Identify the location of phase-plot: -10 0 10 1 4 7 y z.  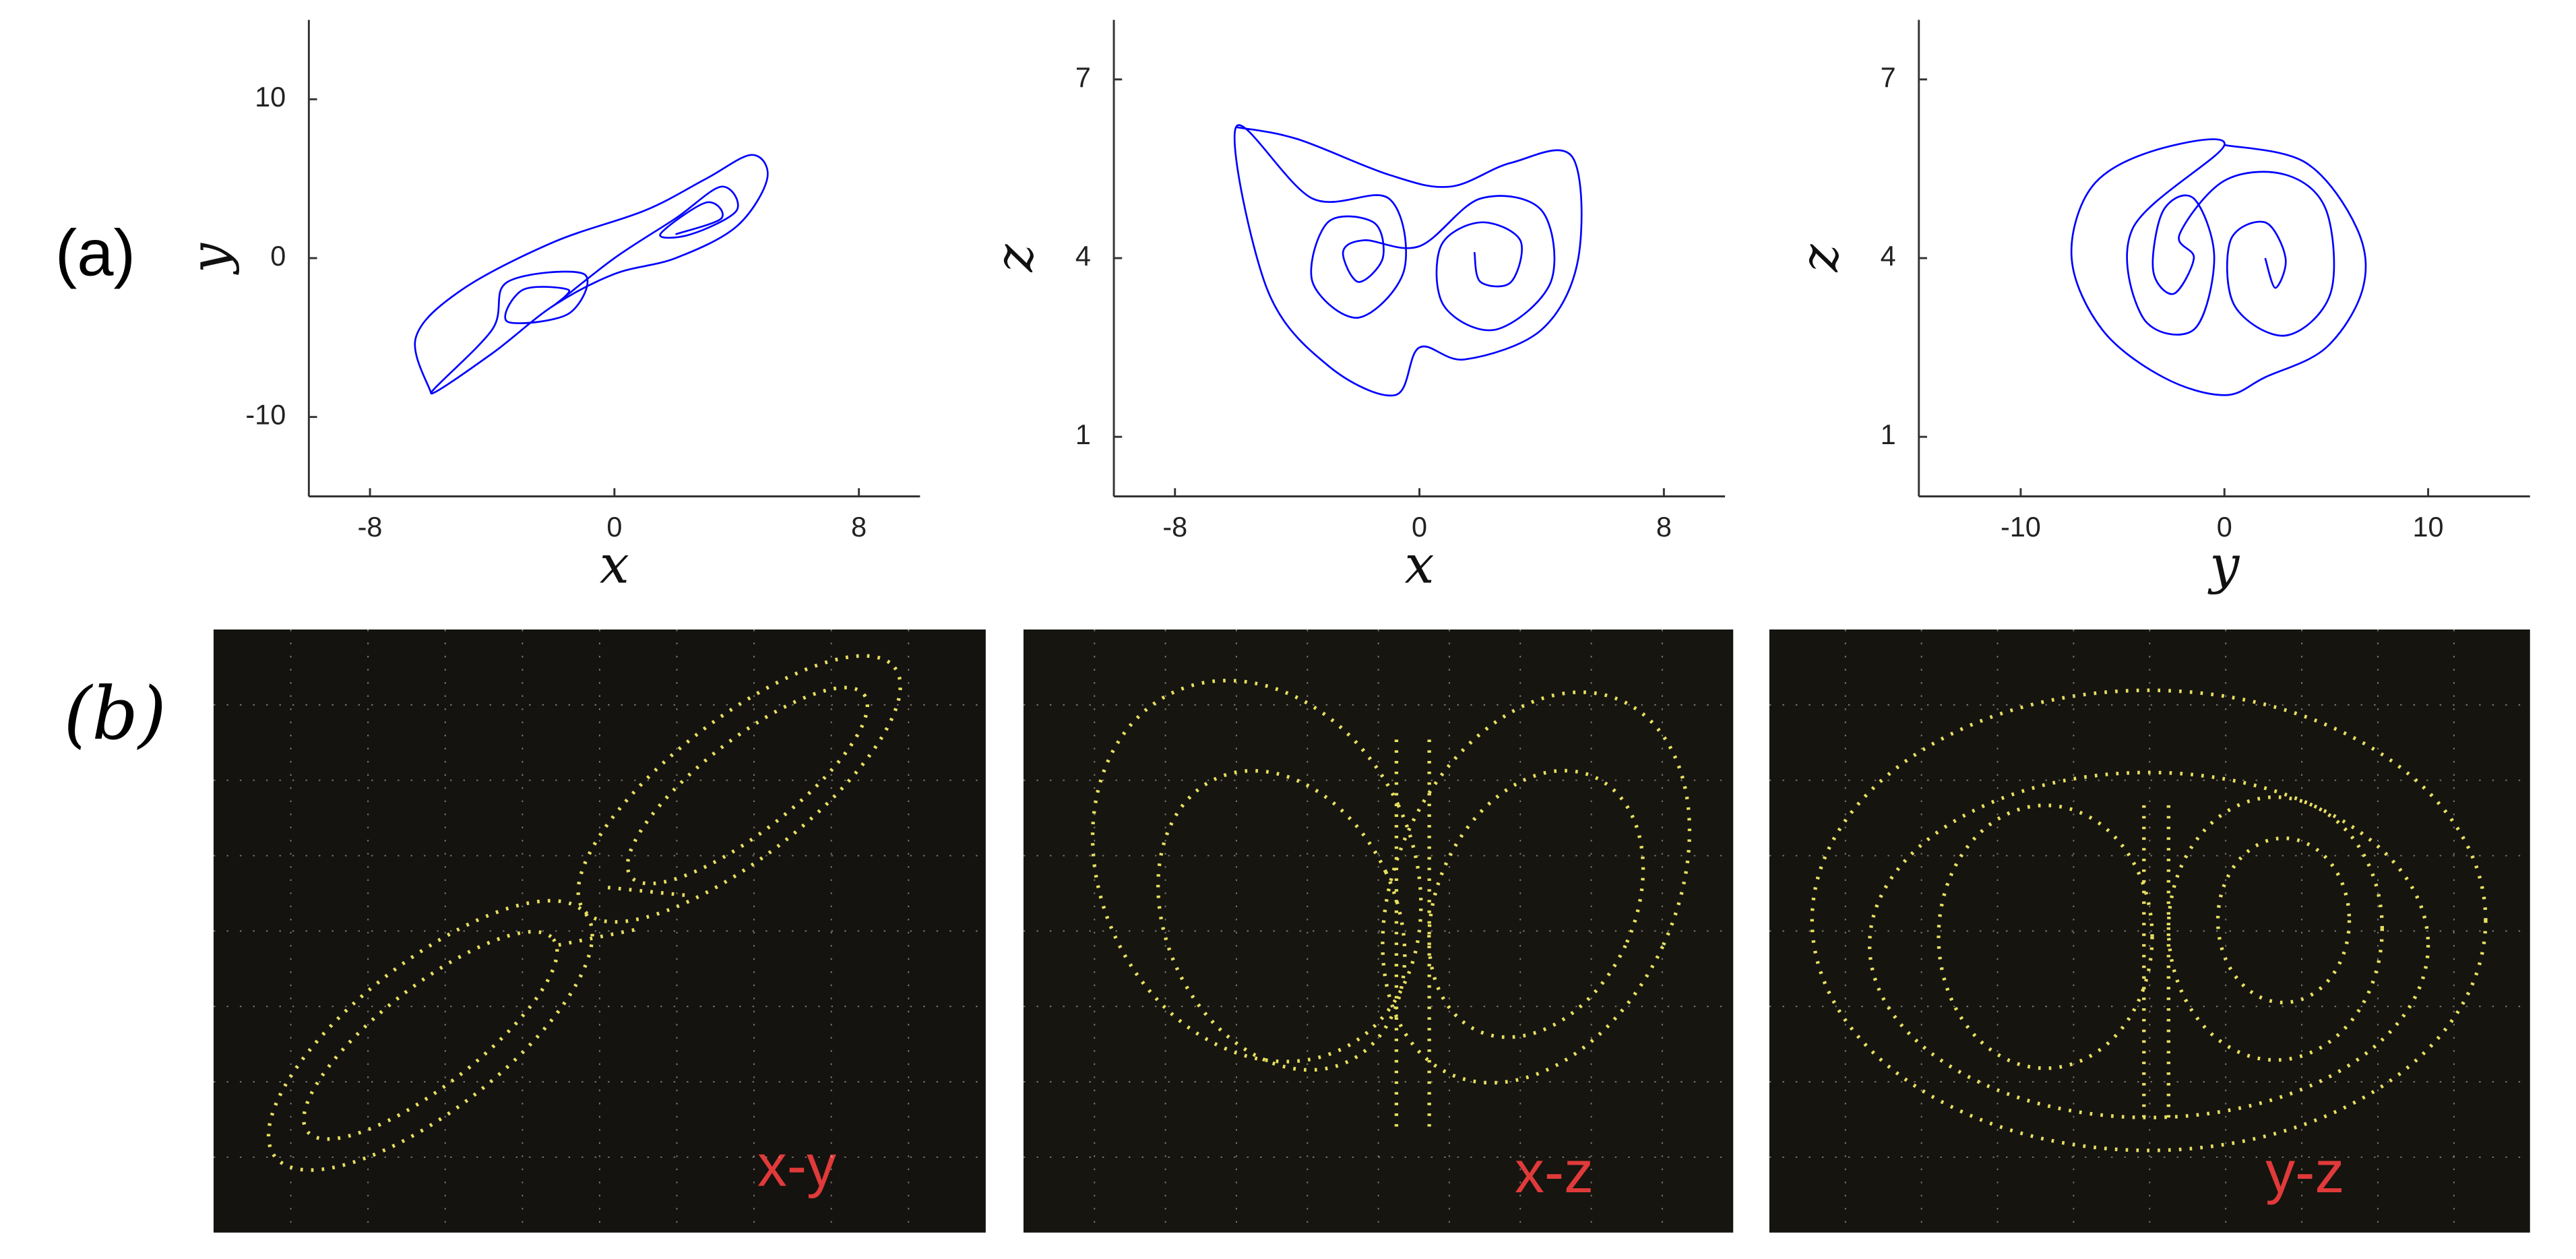
(2160, 307).